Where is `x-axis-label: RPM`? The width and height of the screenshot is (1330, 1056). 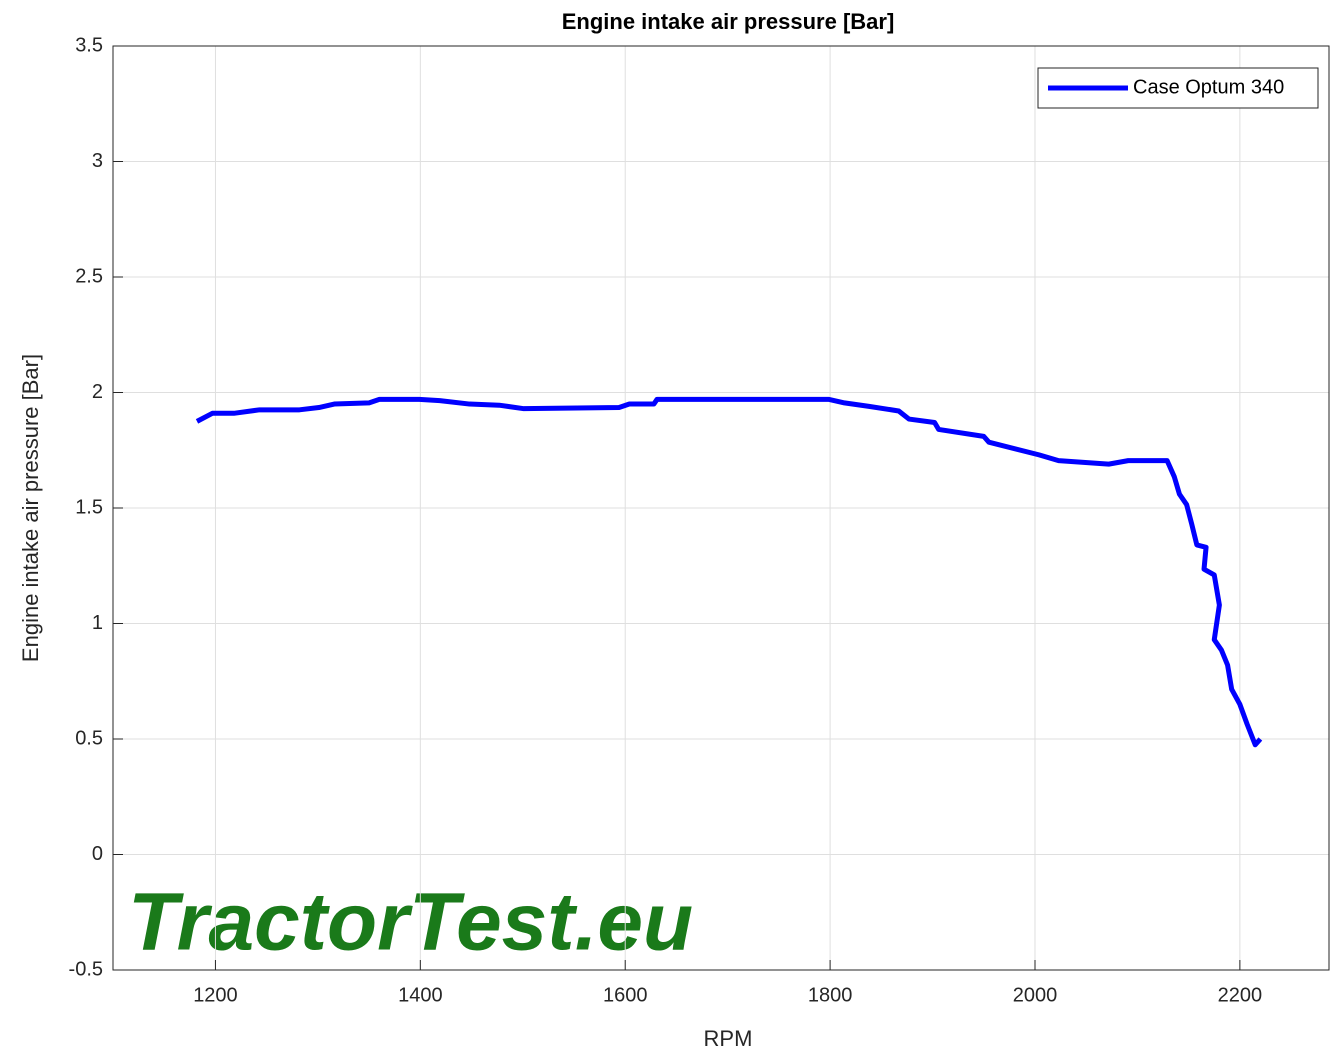 x-axis-label: RPM is located at coordinates (728, 1038).